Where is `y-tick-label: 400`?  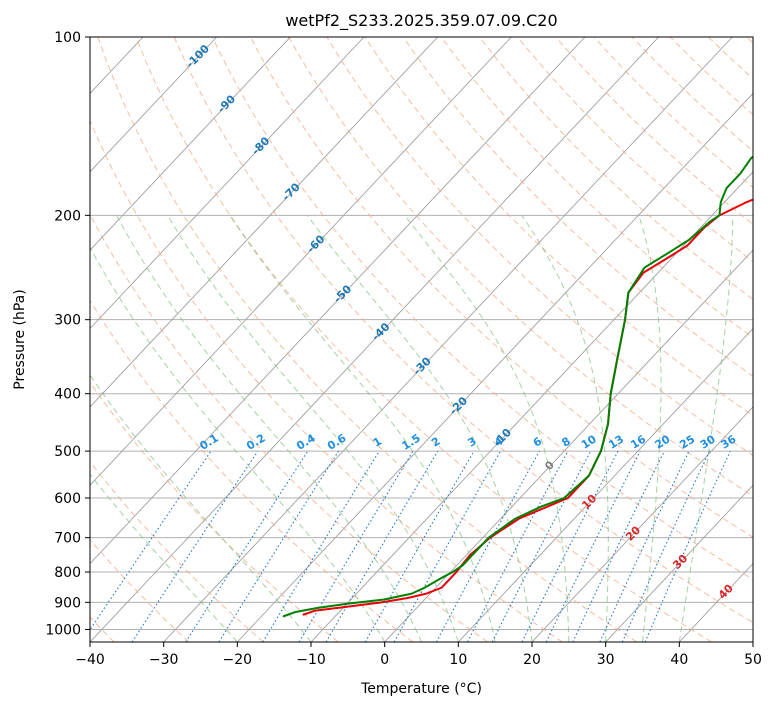 y-tick-label: 400 is located at coordinates (67, 395).